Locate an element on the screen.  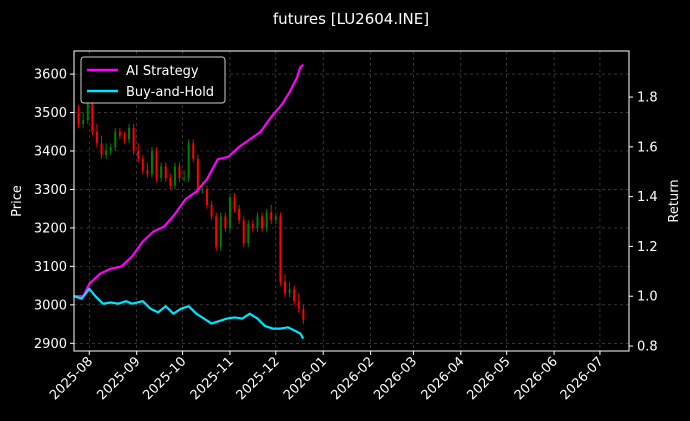
y-tick-label: 3400 is located at coordinates (50, 152).